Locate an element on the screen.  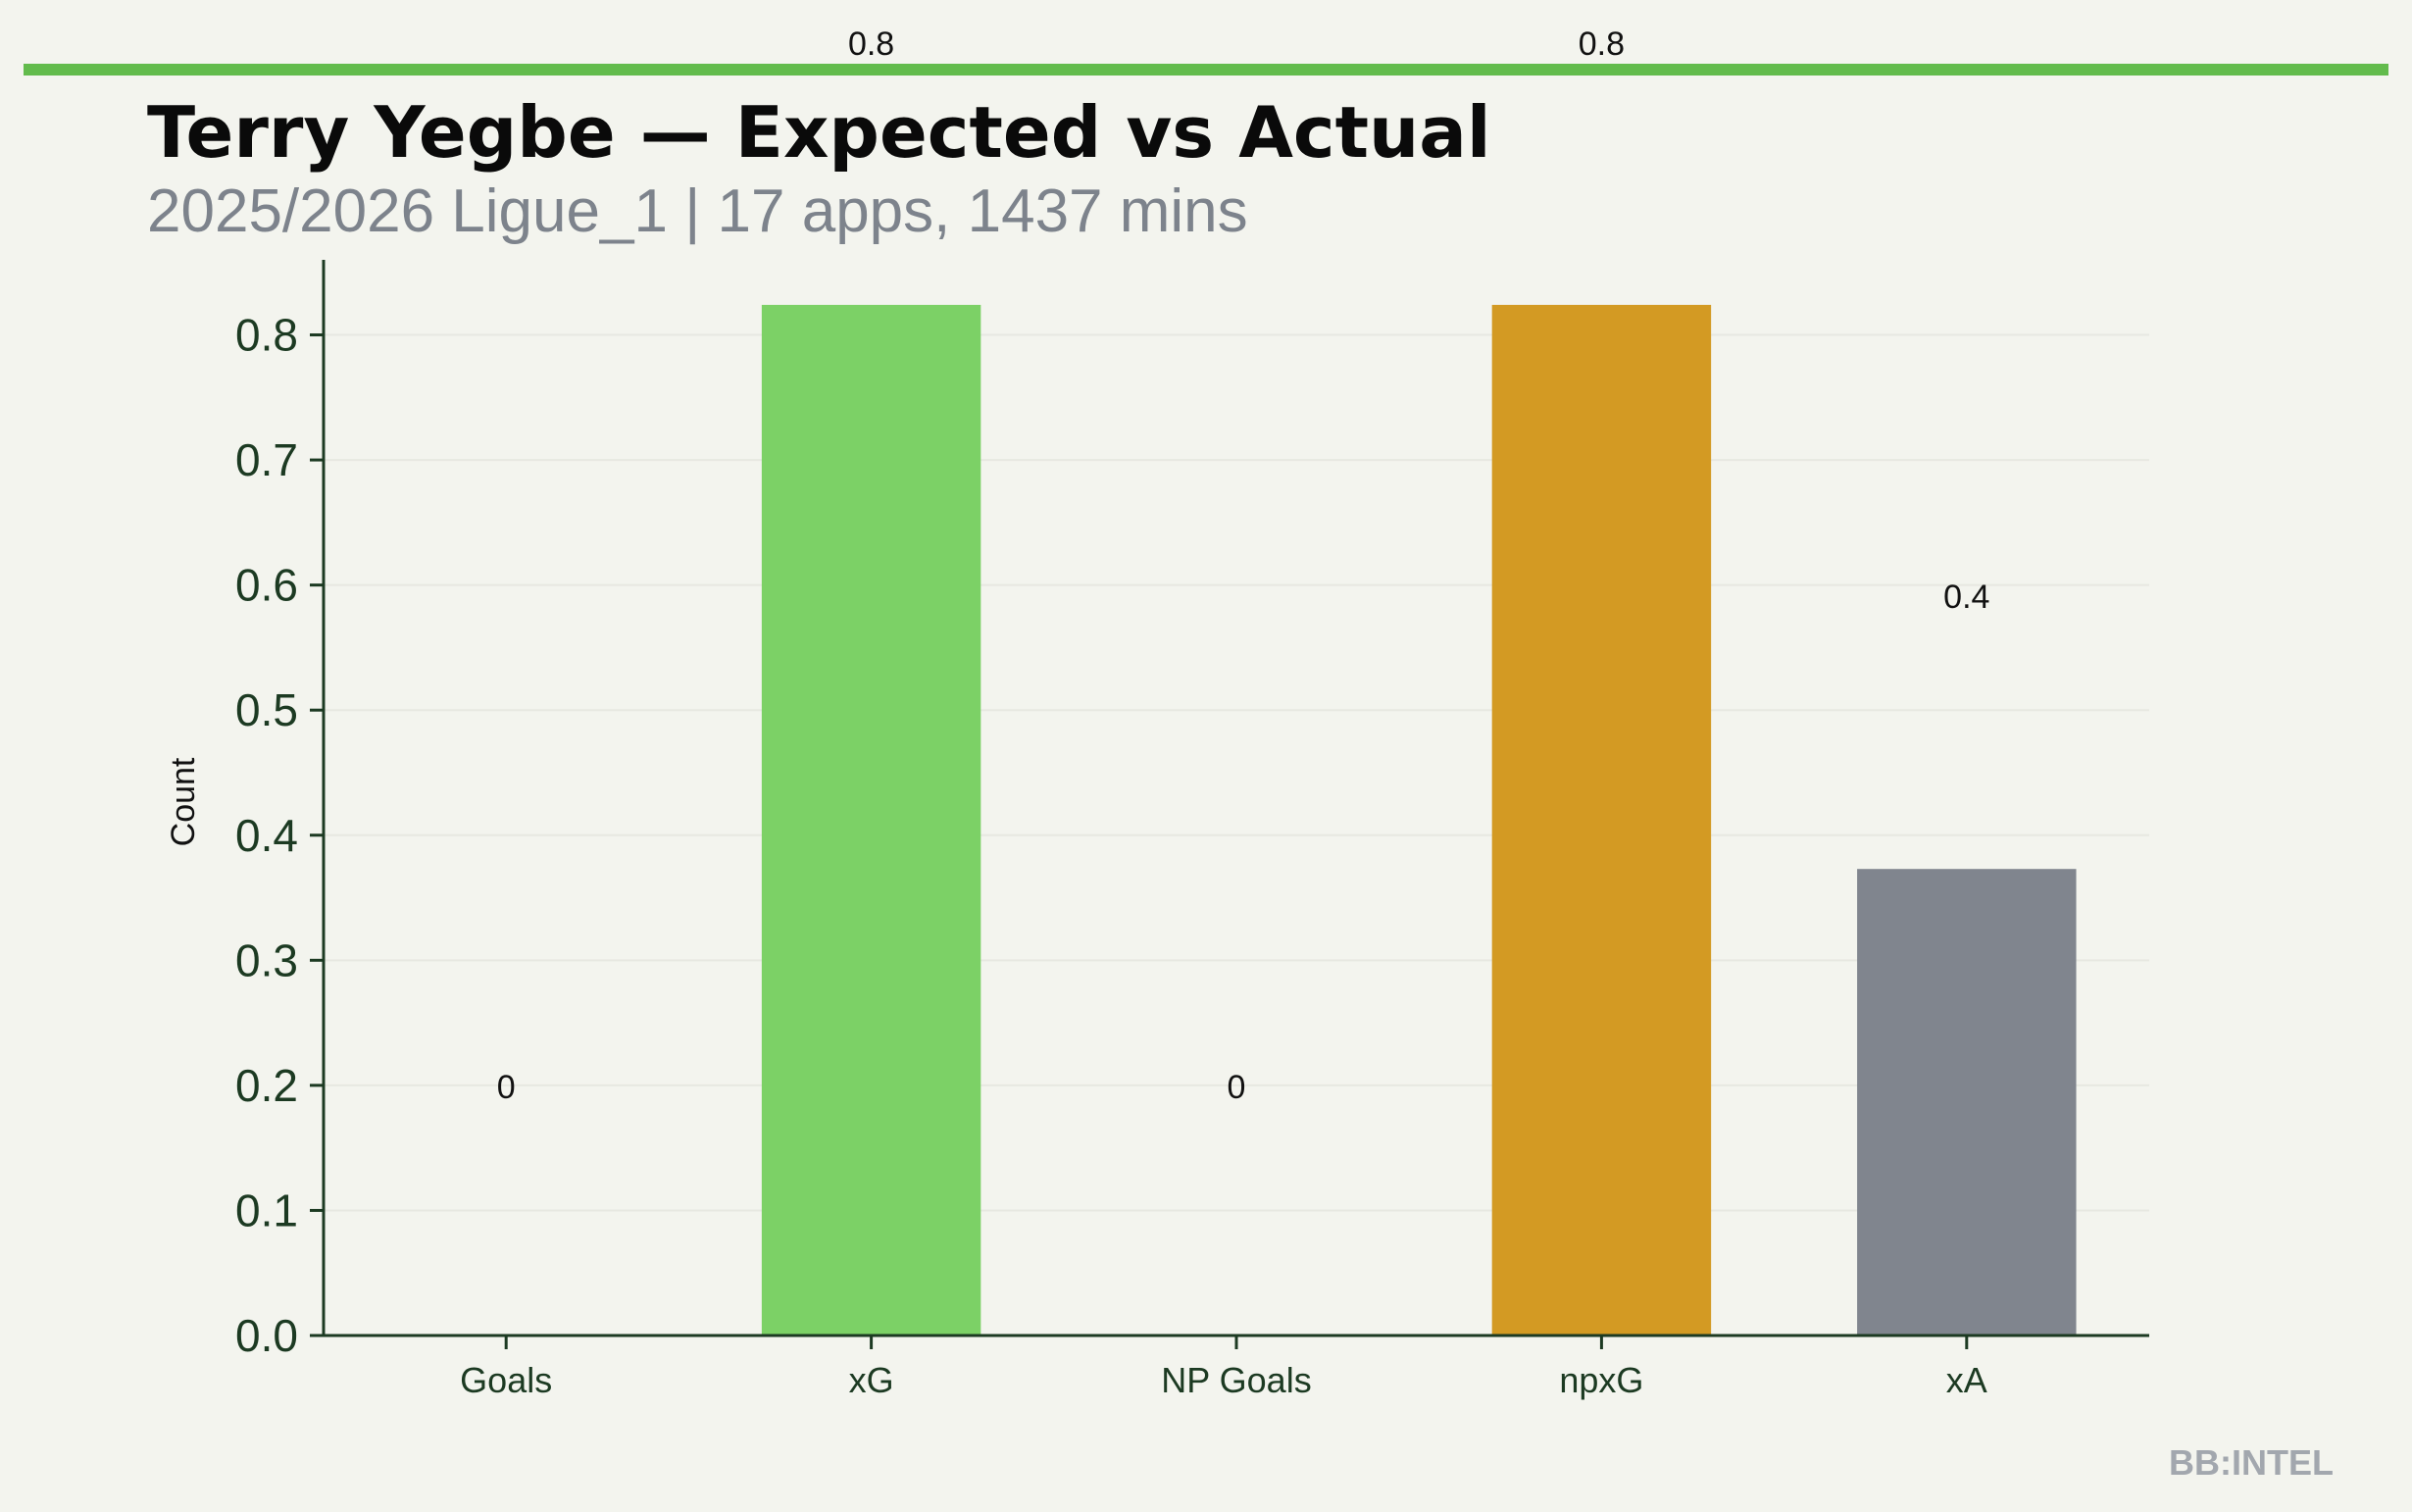
bar-xg is located at coordinates (871, 820).